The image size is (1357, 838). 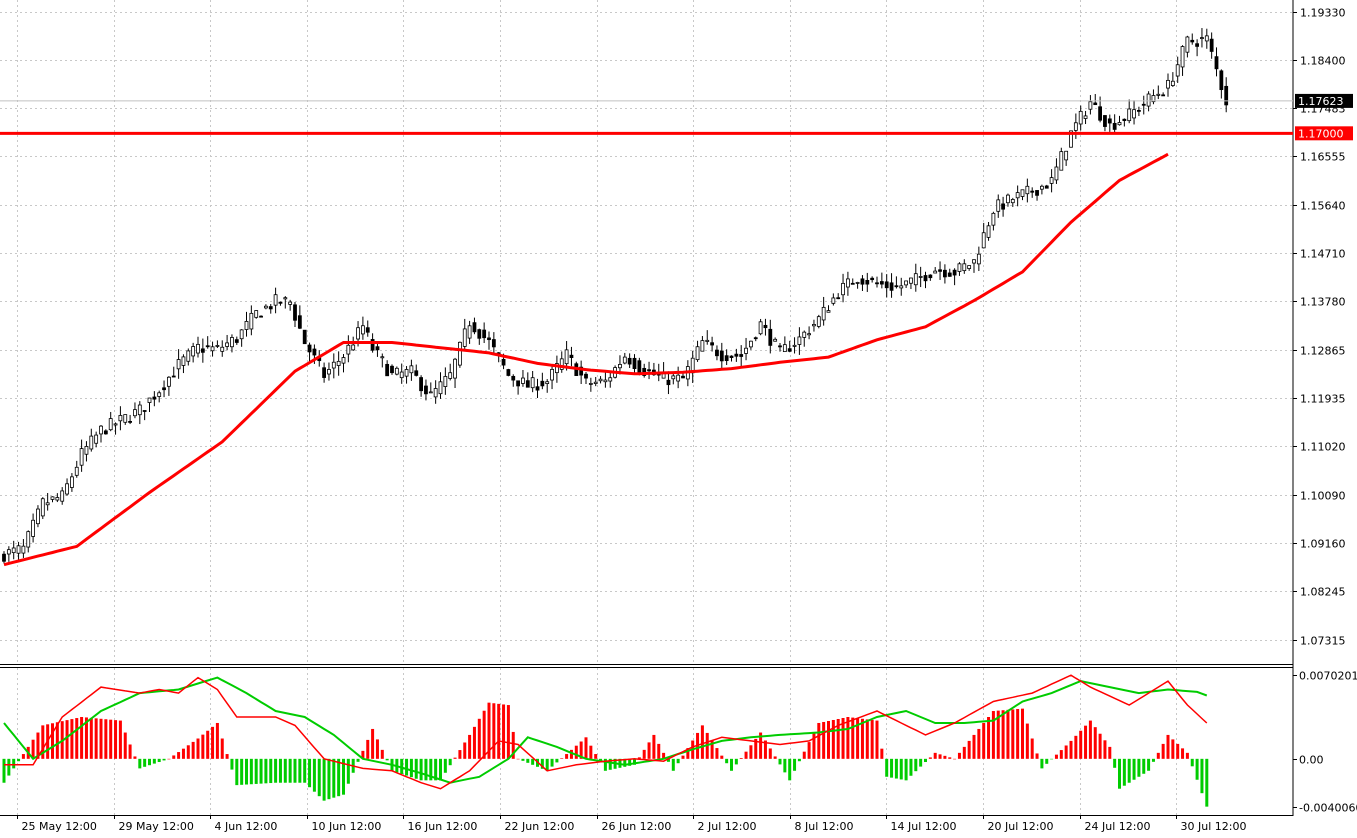 I want to click on x-tick-label: 24 Jul 12:00, so click(x=1118, y=826).